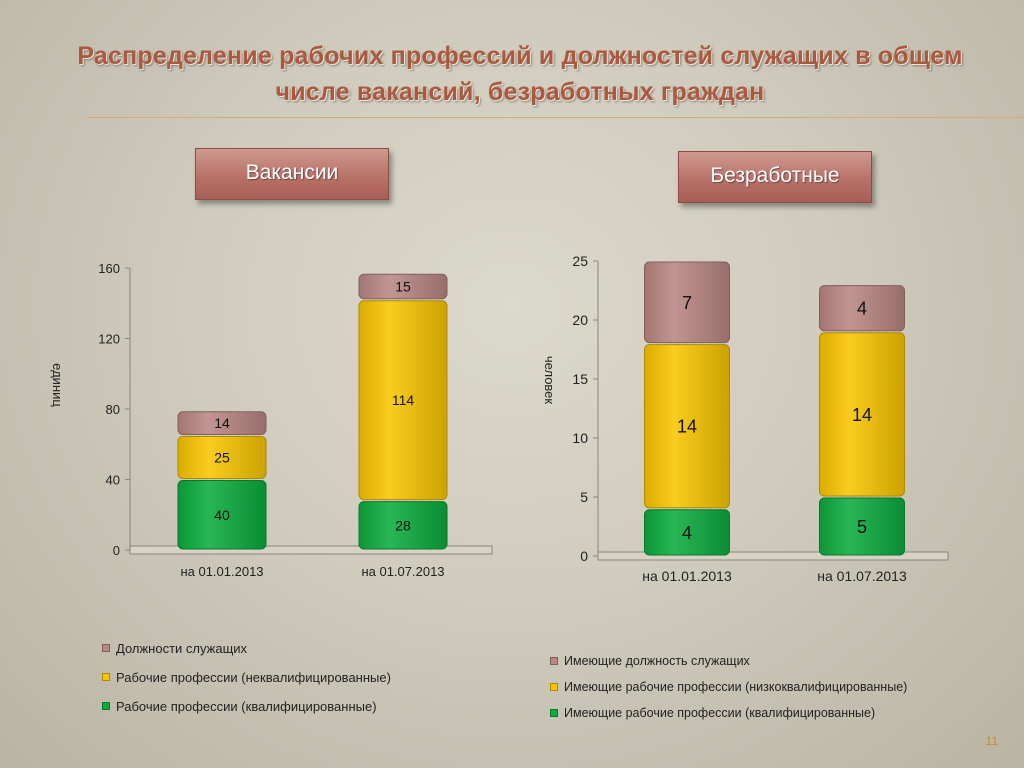 This screenshot has height=768, width=1024. Describe the element at coordinates (113, 409) in the screenshot. I see `y-tick-label: 80` at that location.